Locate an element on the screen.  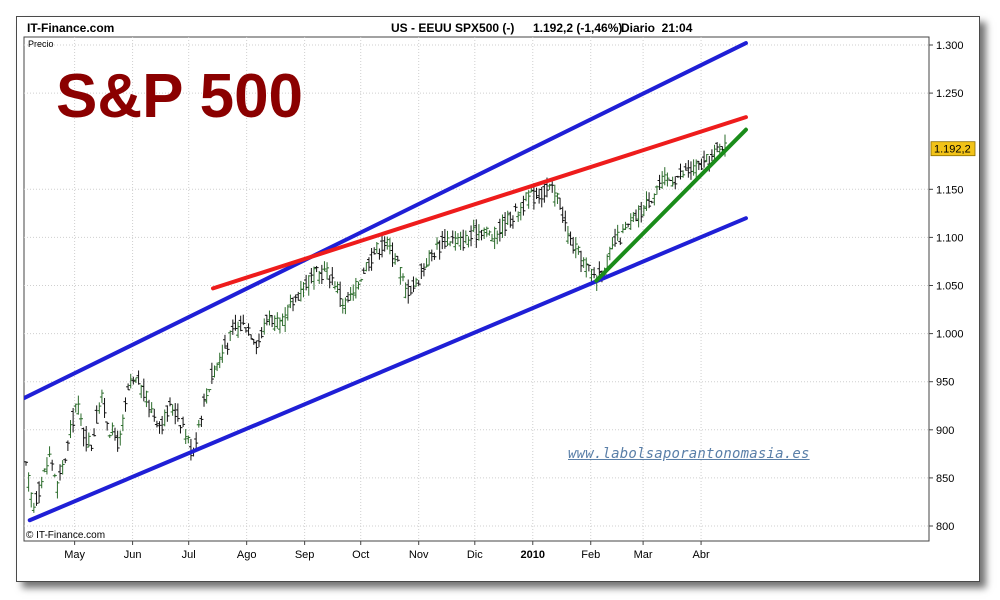
y-tick-label: 1.000 is located at coordinates (950, 335).